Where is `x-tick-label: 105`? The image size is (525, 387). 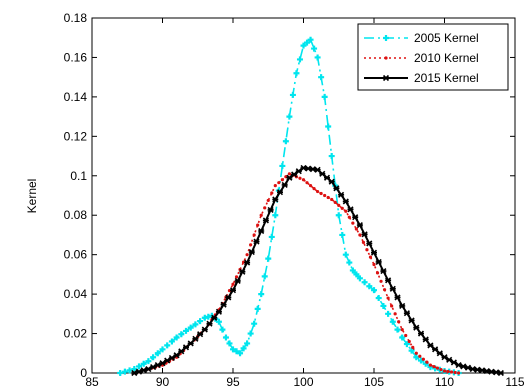 x-tick-label: 105 is located at coordinates (374, 381).